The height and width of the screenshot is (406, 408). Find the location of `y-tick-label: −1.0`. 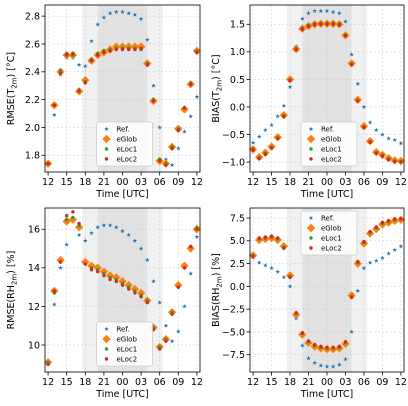

y-tick-label: −1.0 is located at coordinates (233, 162).